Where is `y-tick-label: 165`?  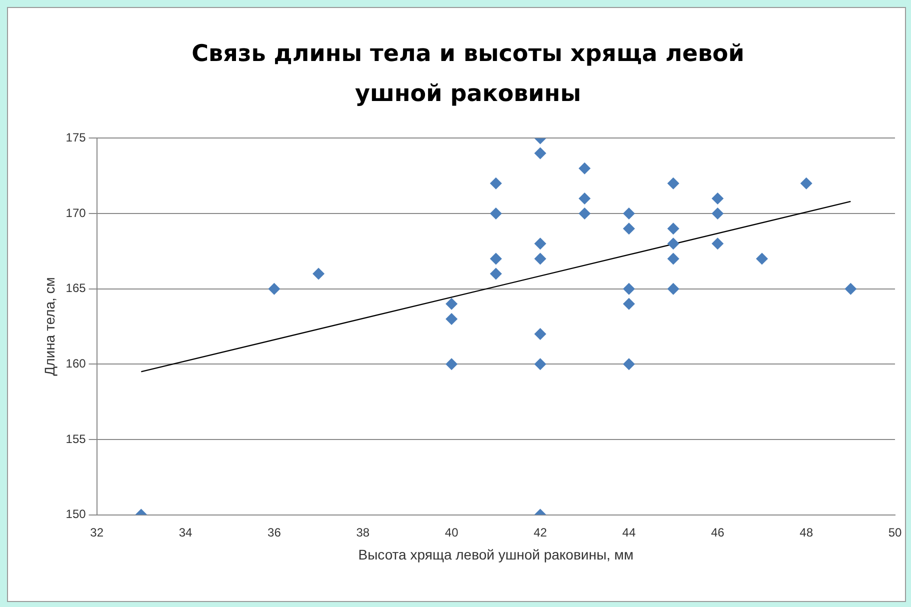
y-tick-label: 165 is located at coordinates (76, 288).